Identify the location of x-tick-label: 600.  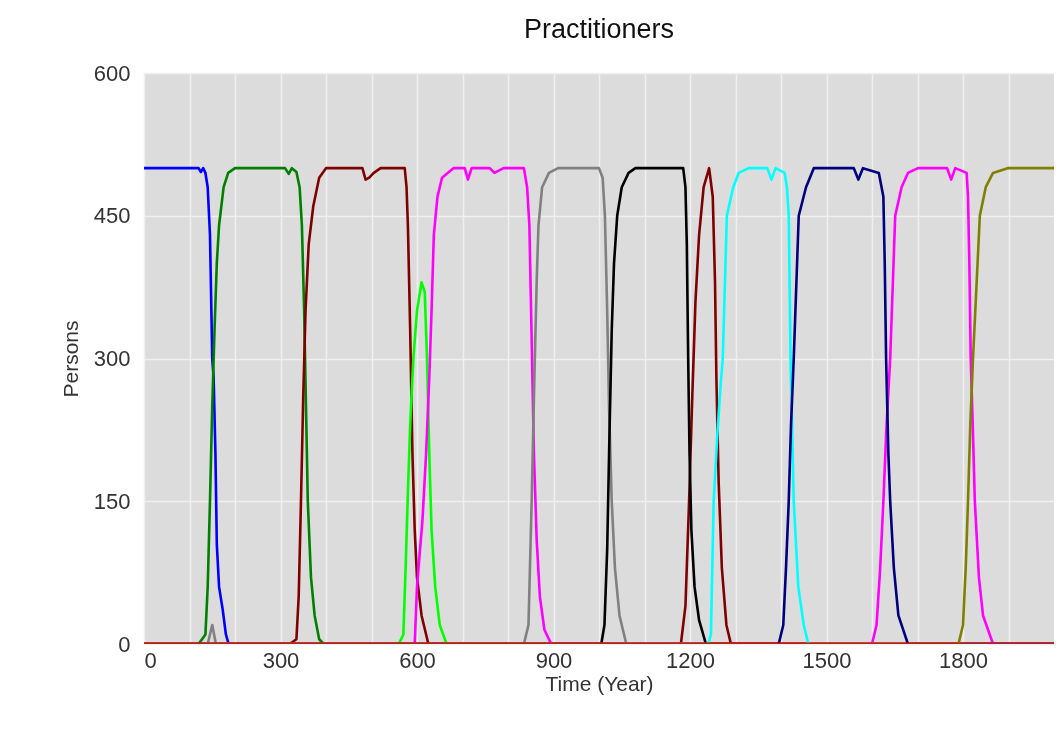
(417, 660).